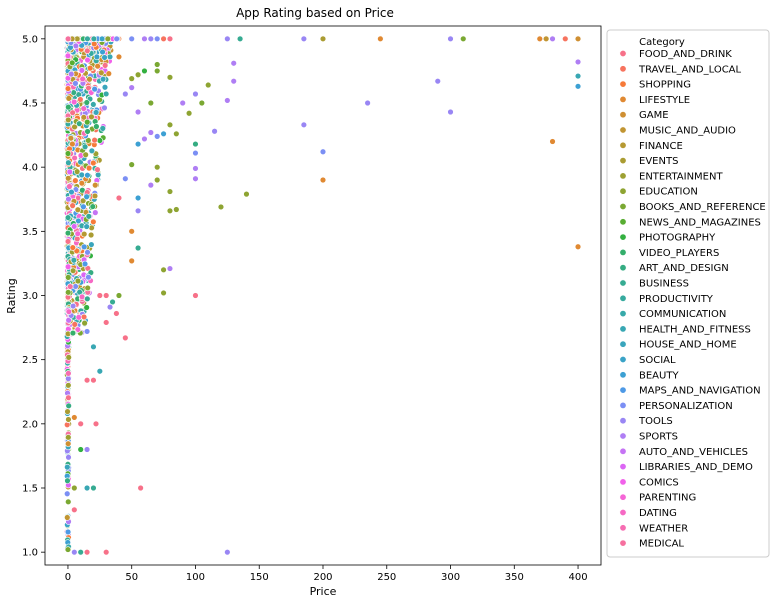 This screenshot has height=608, width=776. I want to click on legend-entry-label: FOOD_AND_DRINK, so click(685, 54).